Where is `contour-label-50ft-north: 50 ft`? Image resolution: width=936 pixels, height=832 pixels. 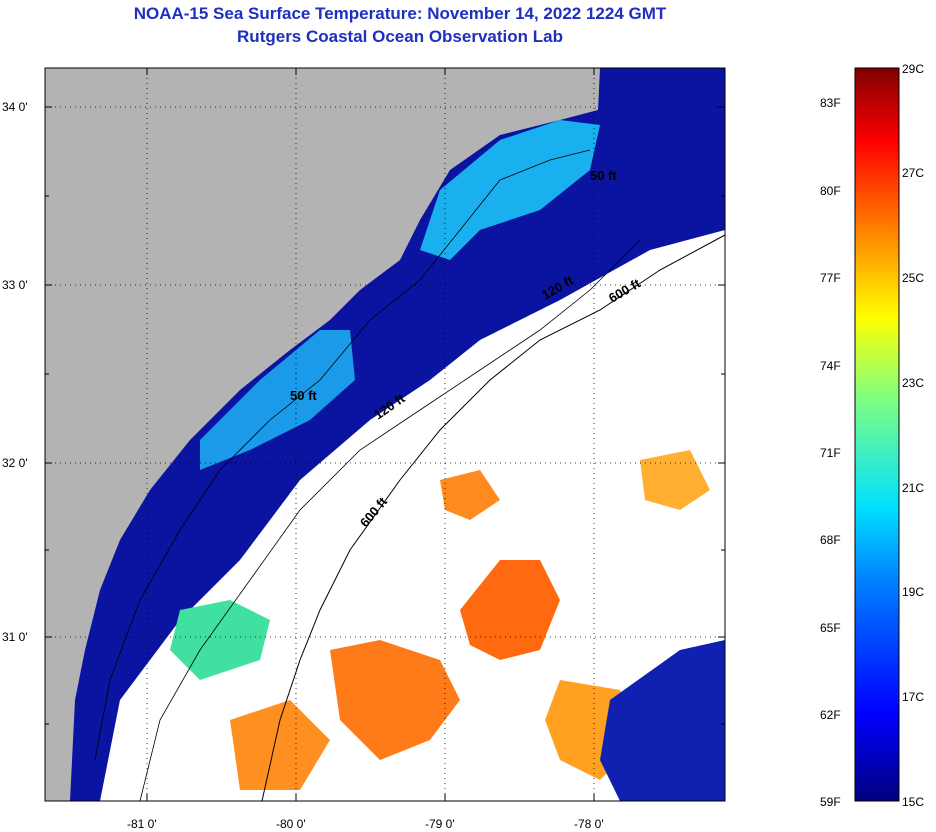
contour-label-50ft-north: 50 ft is located at coordinates (603, 175).